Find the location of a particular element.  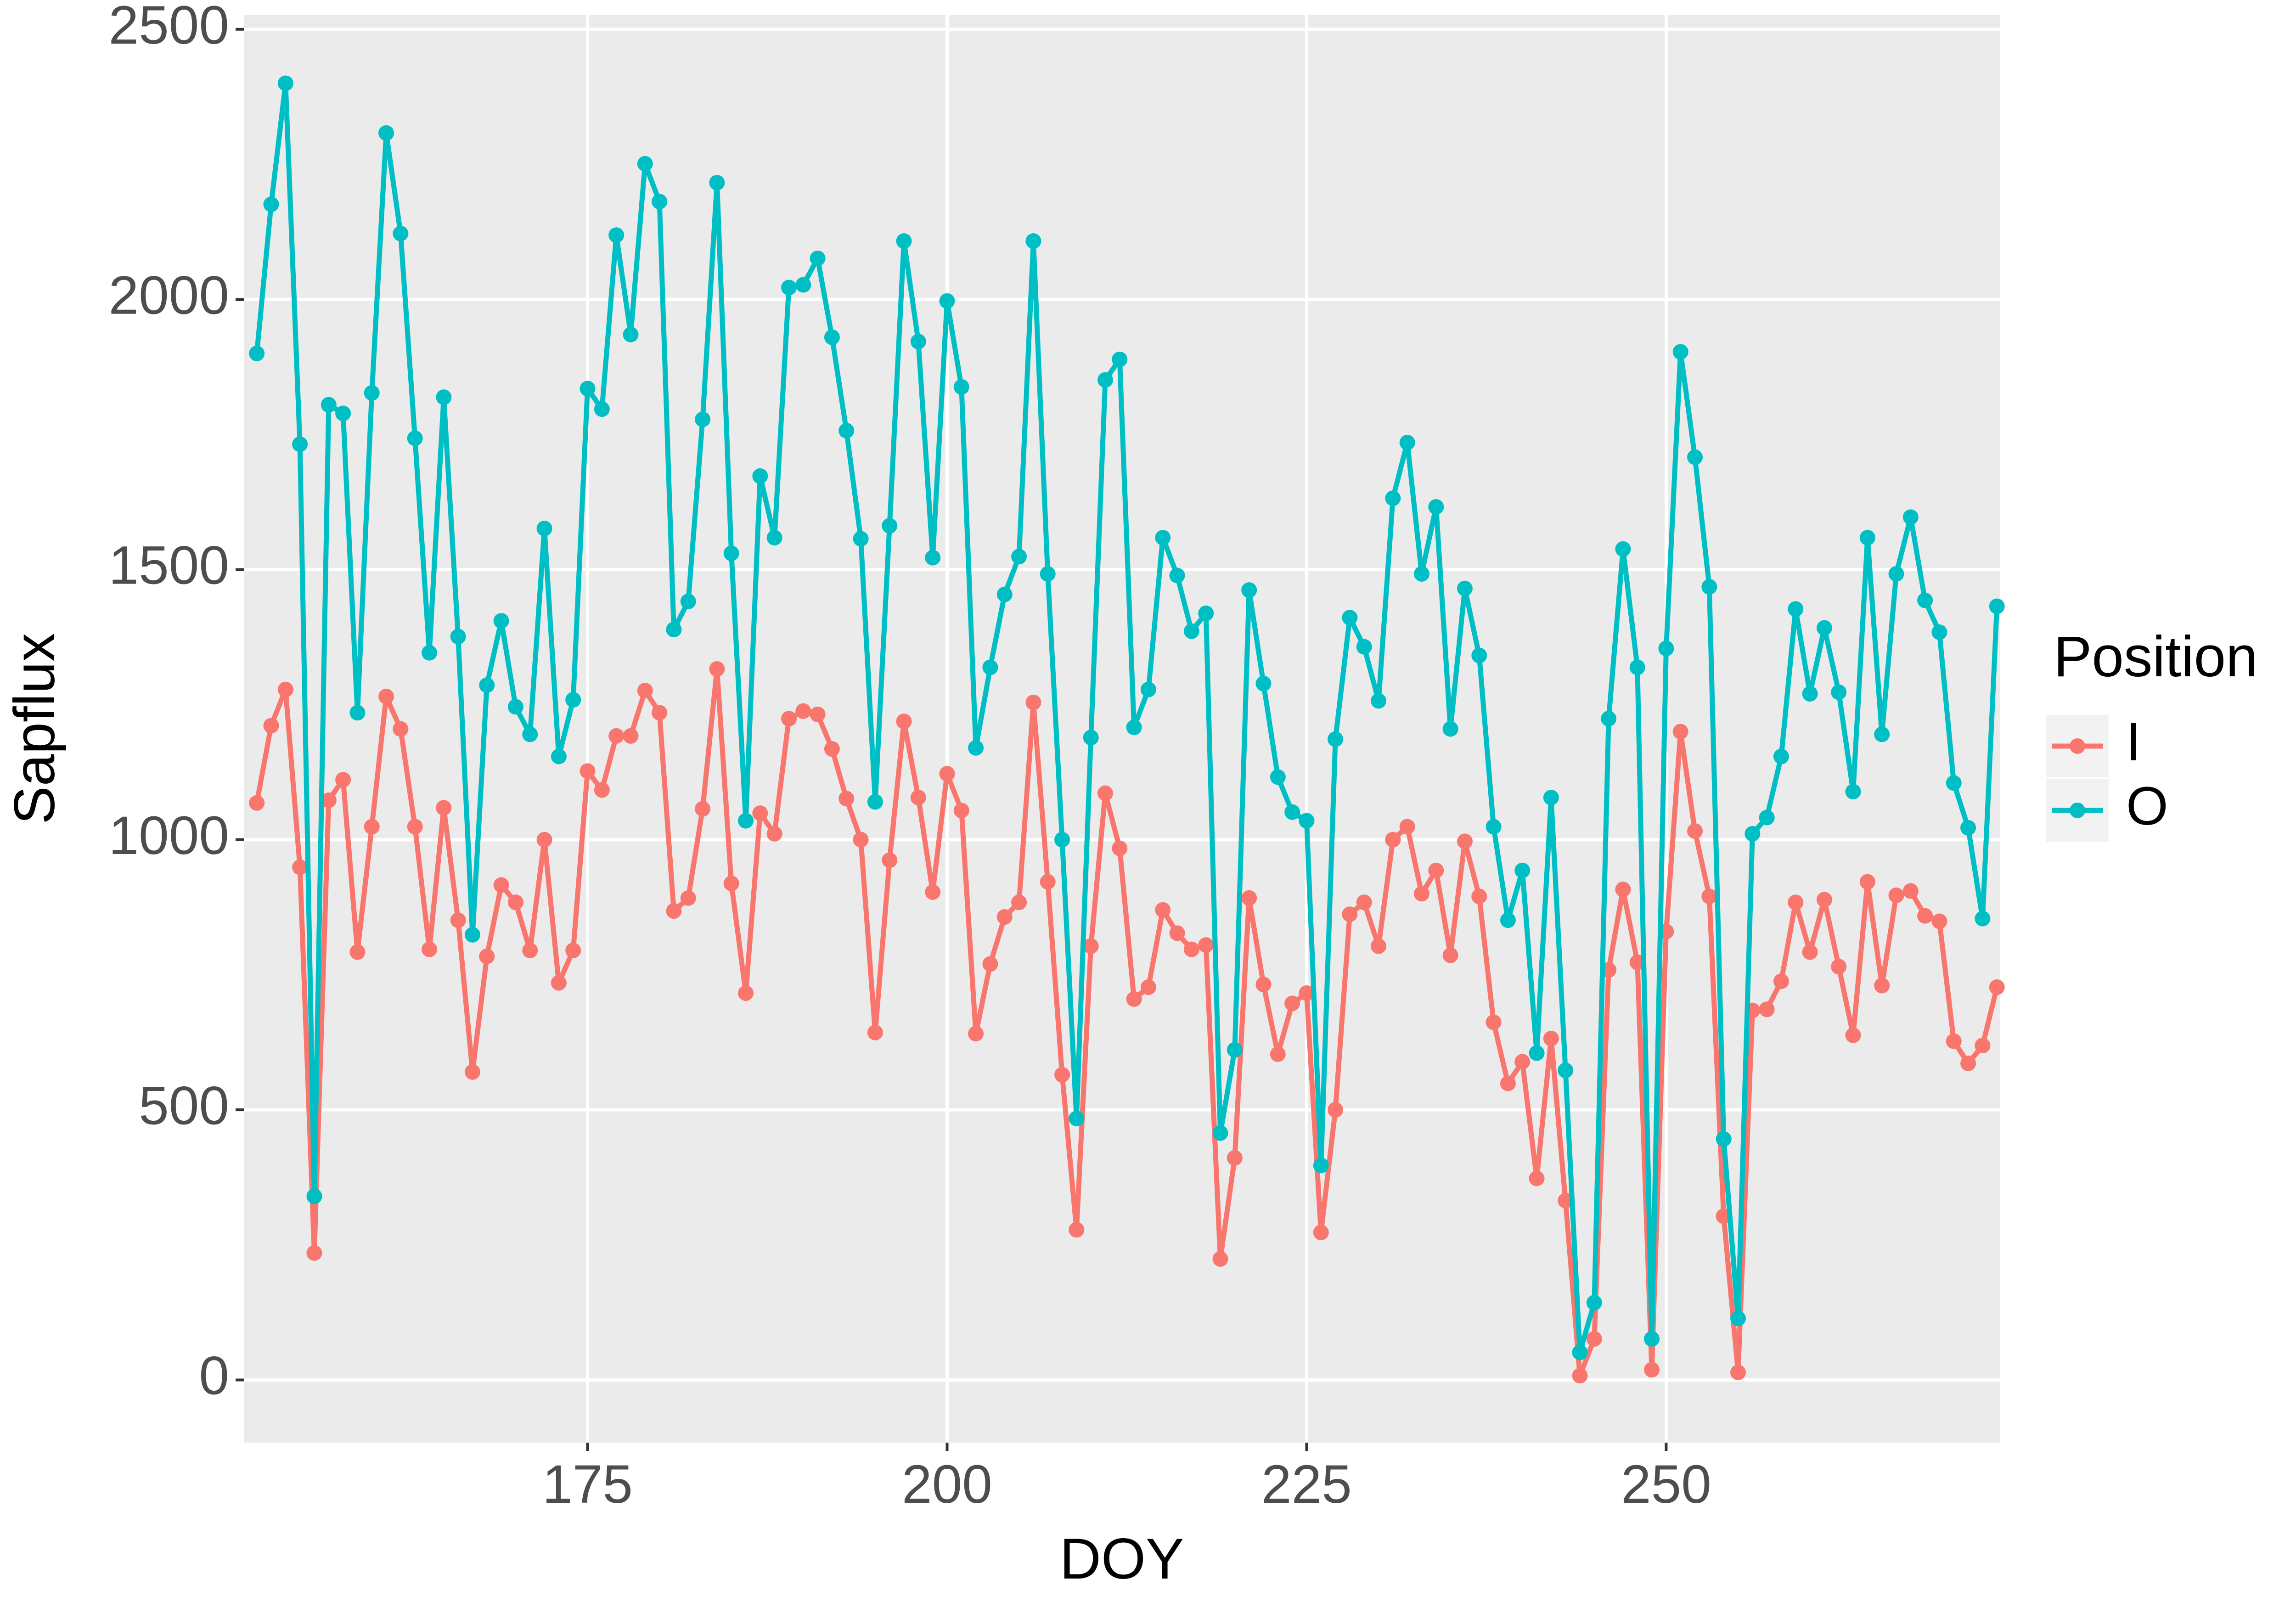

legend-key-point is located at coordinates (2077, 810).